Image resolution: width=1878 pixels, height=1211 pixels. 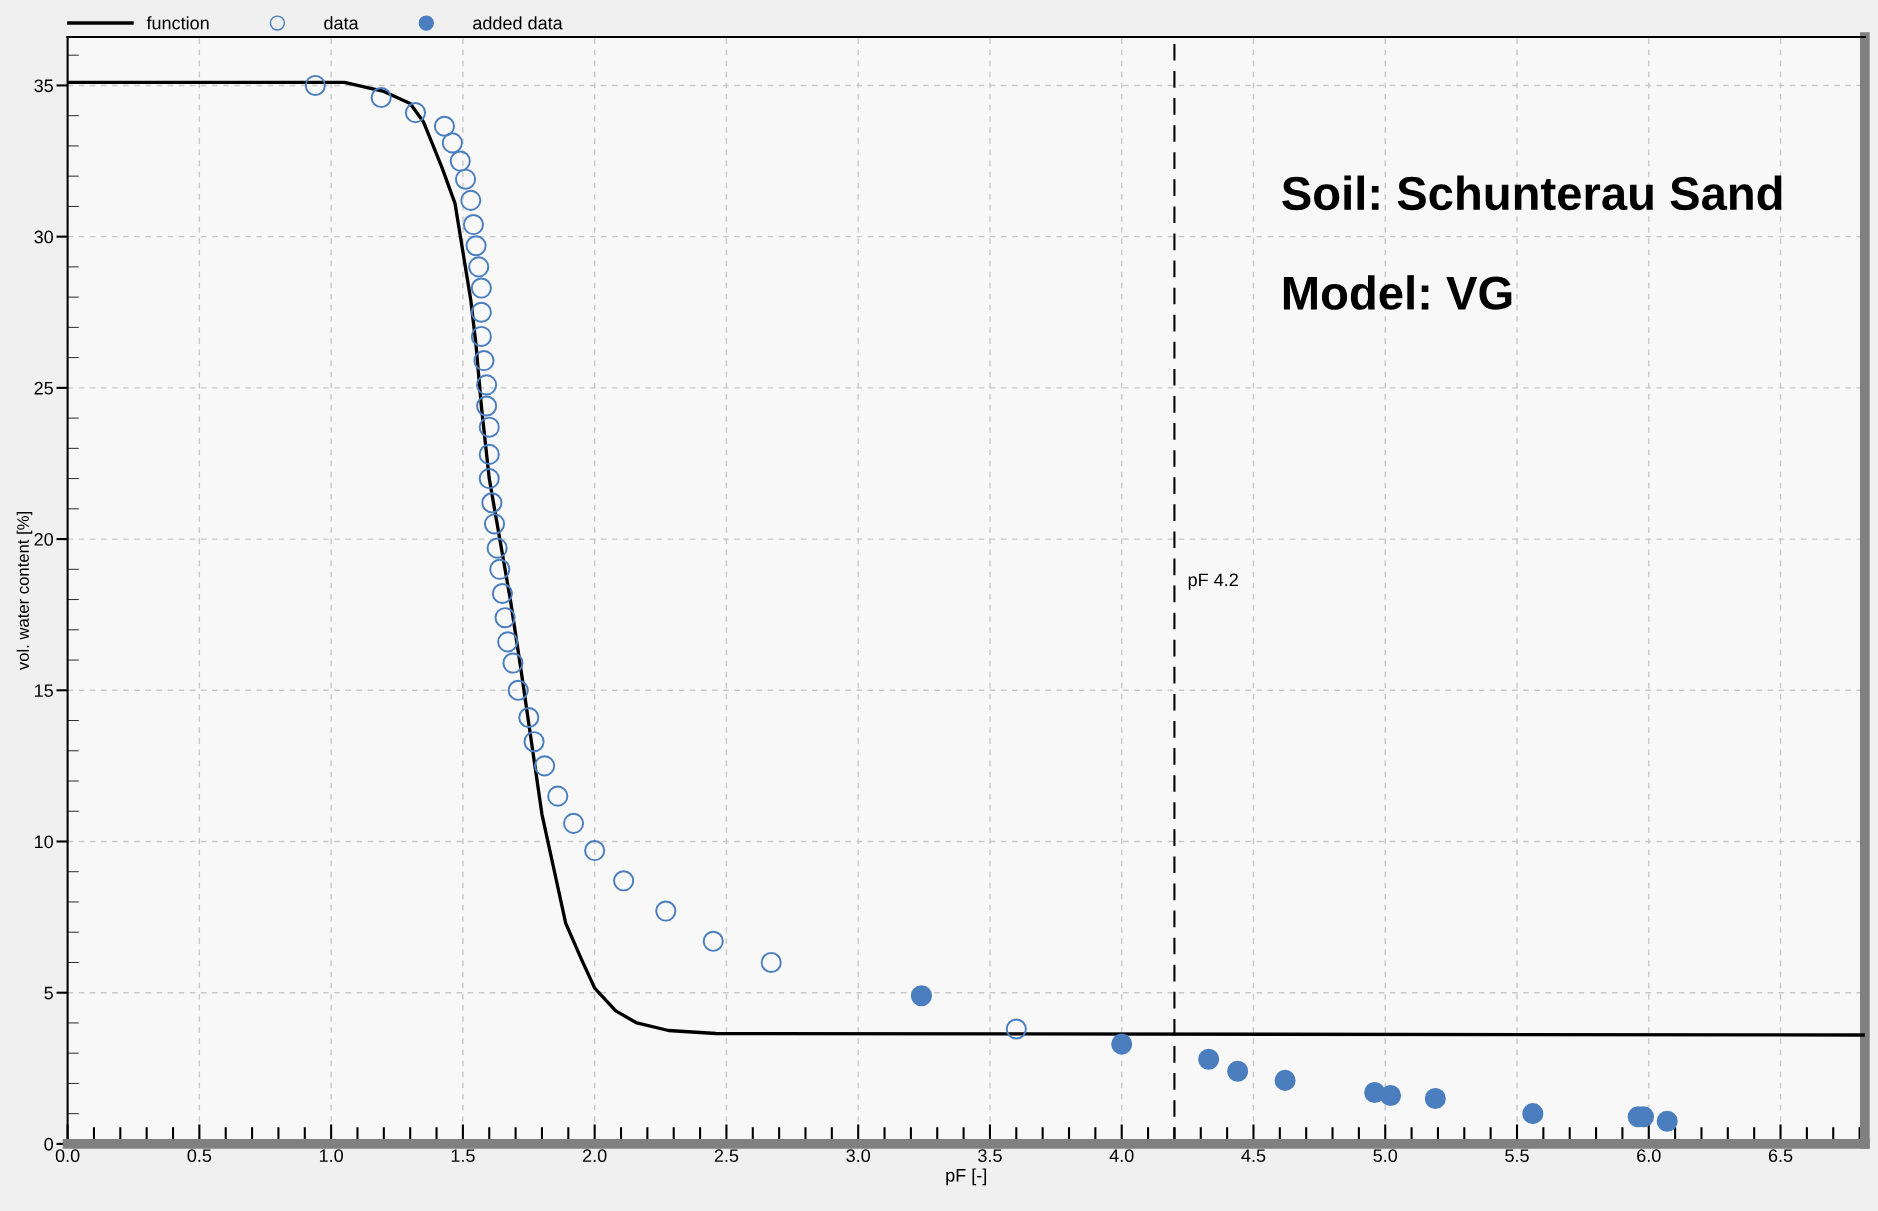 I want to click on legend-label: function, so click(x=177, y=23).